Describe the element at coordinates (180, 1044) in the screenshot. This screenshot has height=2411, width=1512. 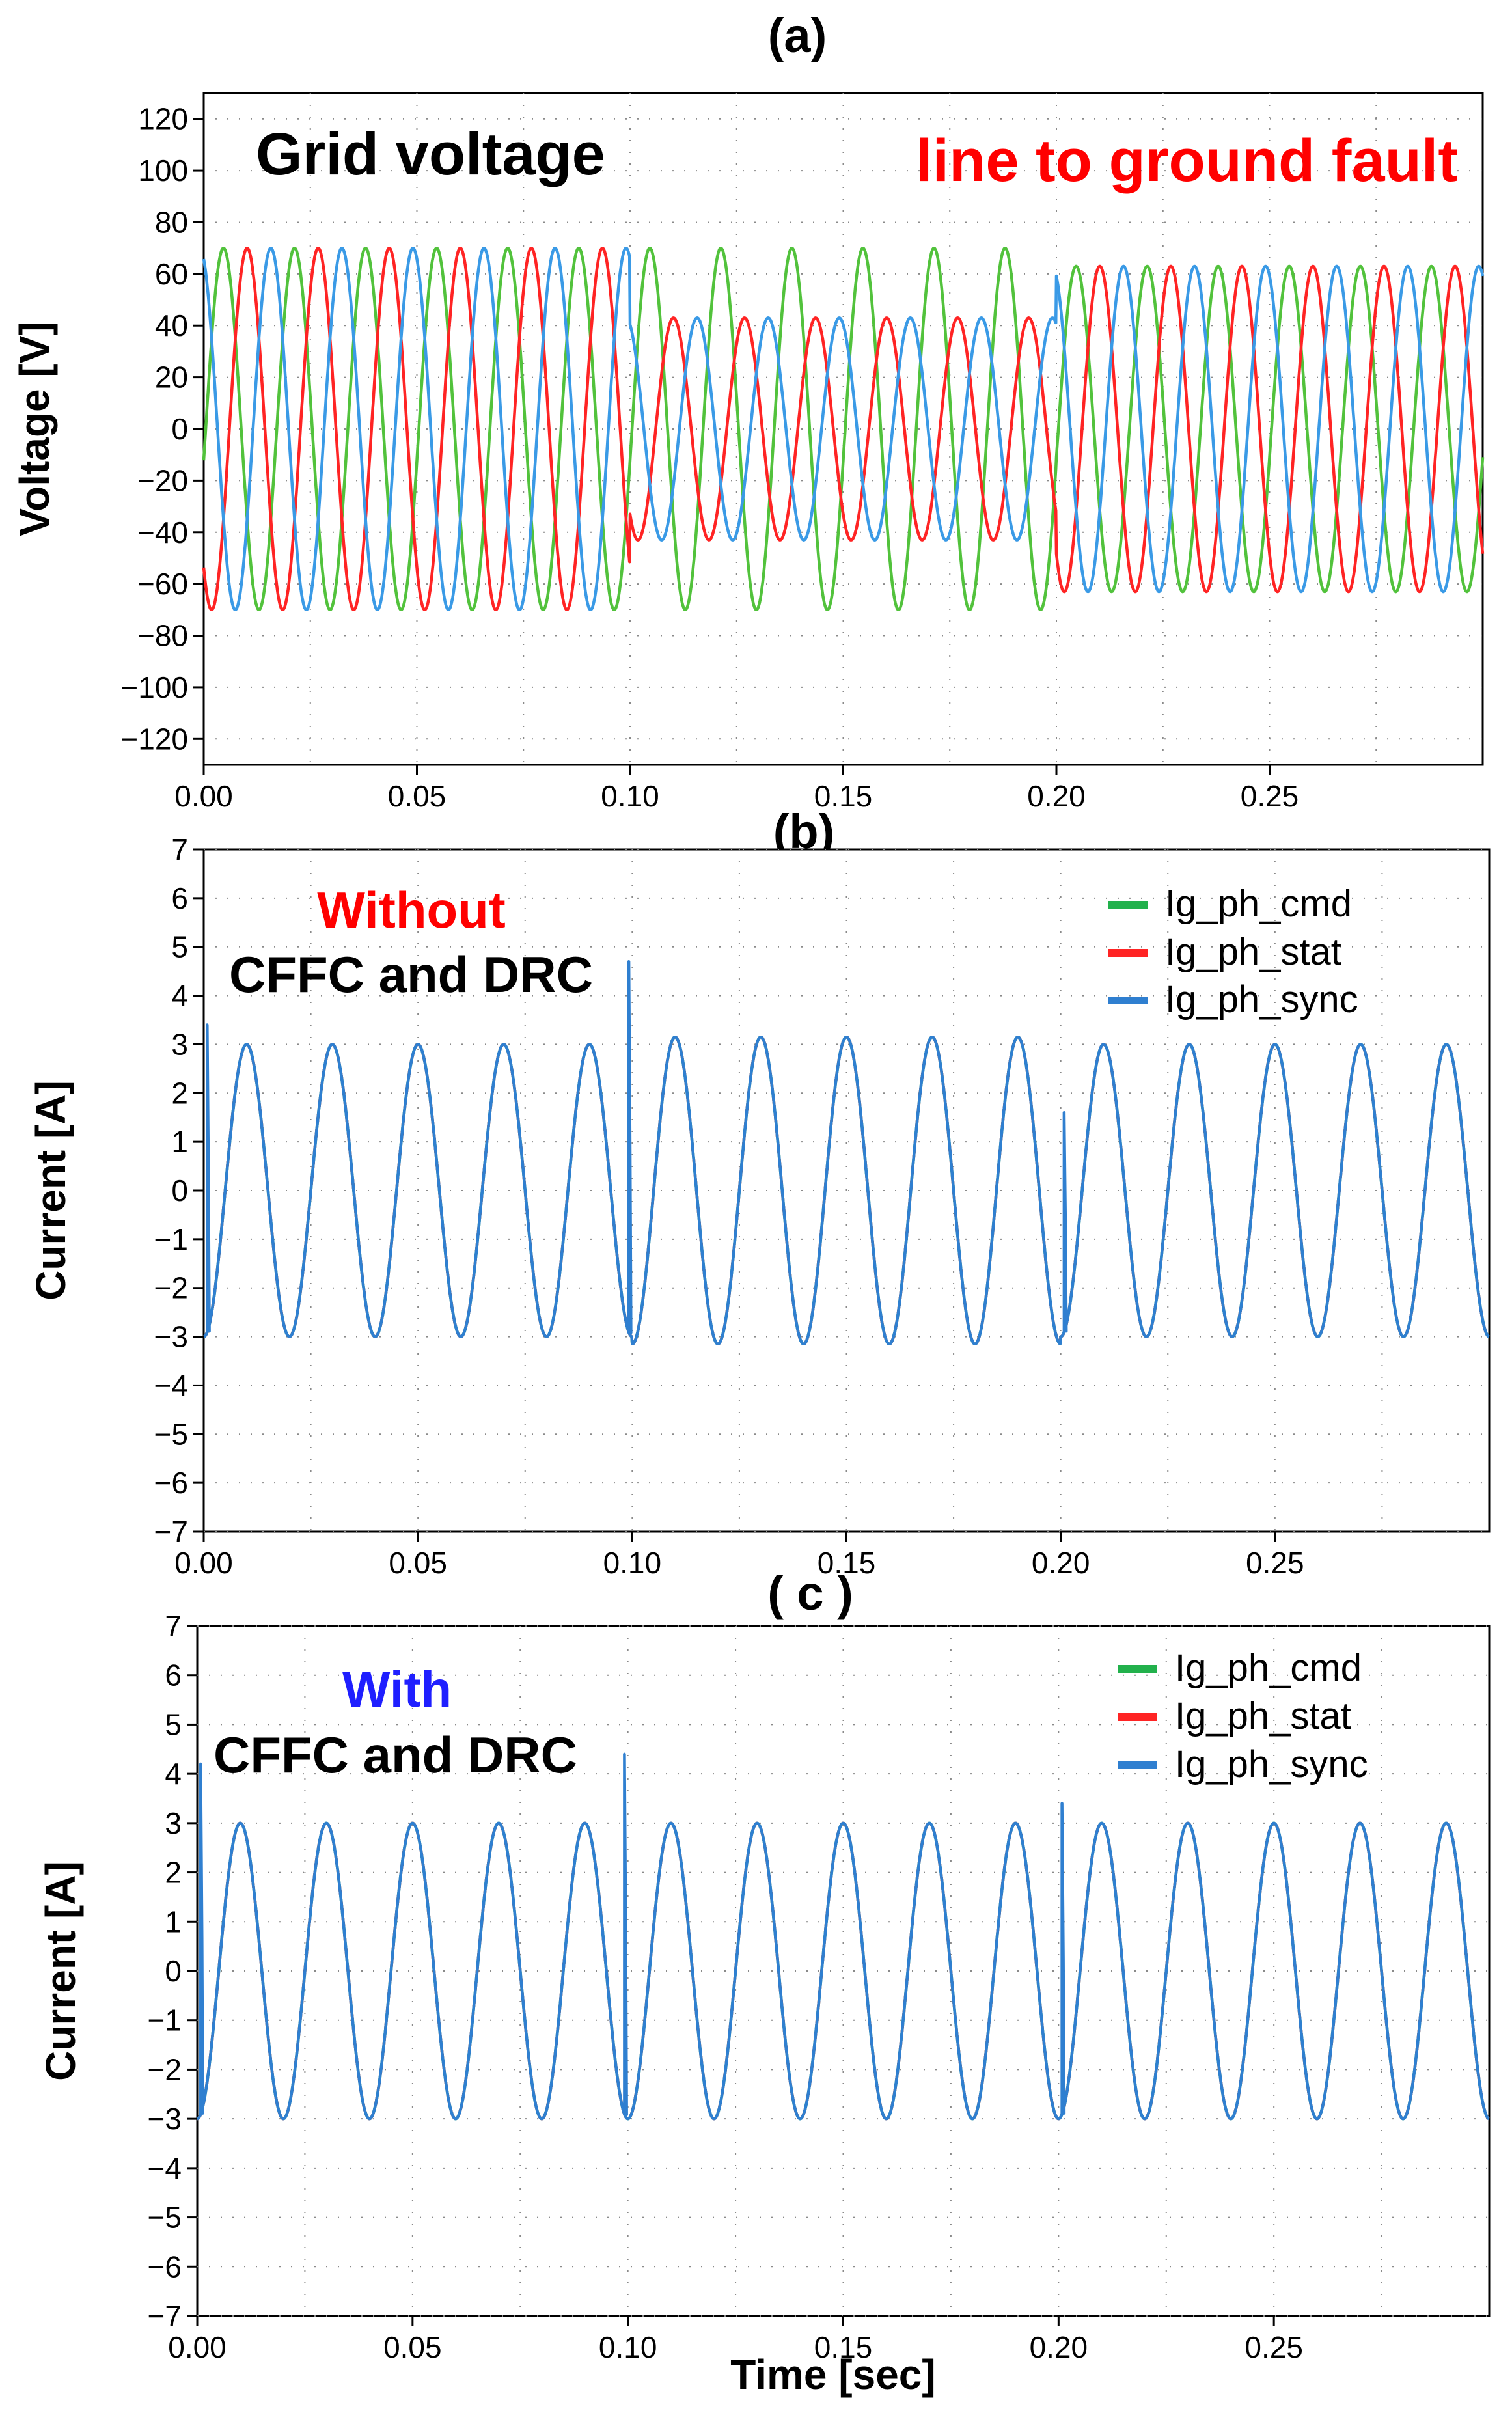
I see `panel-b-y-tick-label: 3` at that location.